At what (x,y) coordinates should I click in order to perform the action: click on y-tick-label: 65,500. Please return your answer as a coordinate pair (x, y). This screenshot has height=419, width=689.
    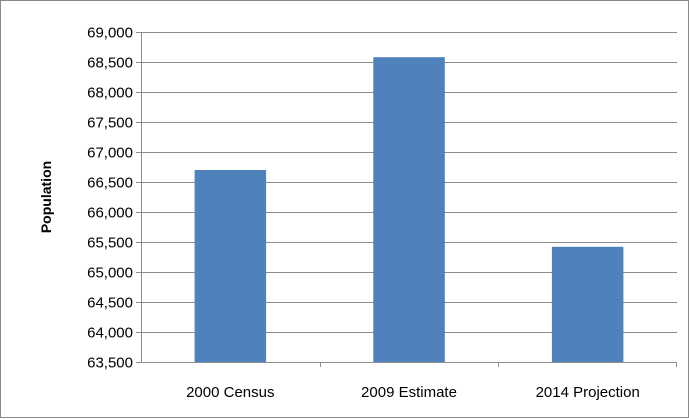
    Looking at the image, I should click on (110, 243).